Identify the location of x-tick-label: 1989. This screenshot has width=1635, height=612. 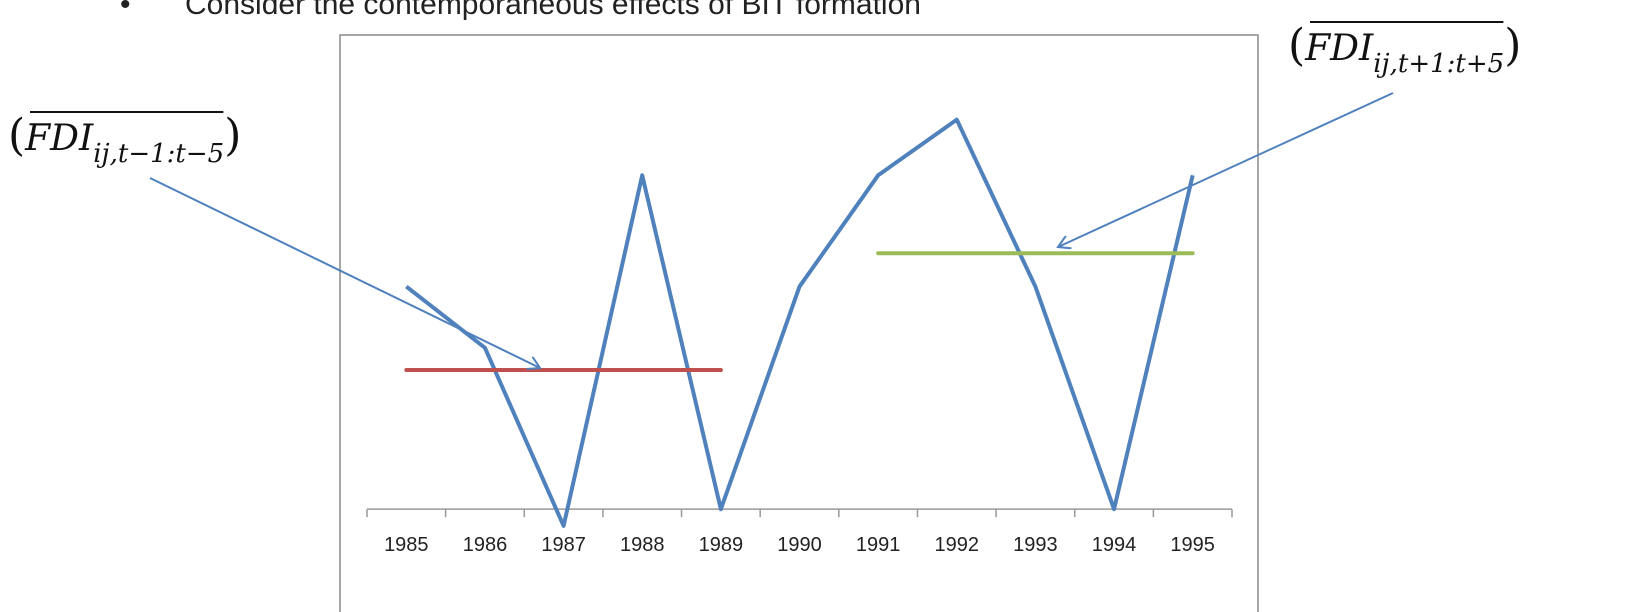
(721, 545).